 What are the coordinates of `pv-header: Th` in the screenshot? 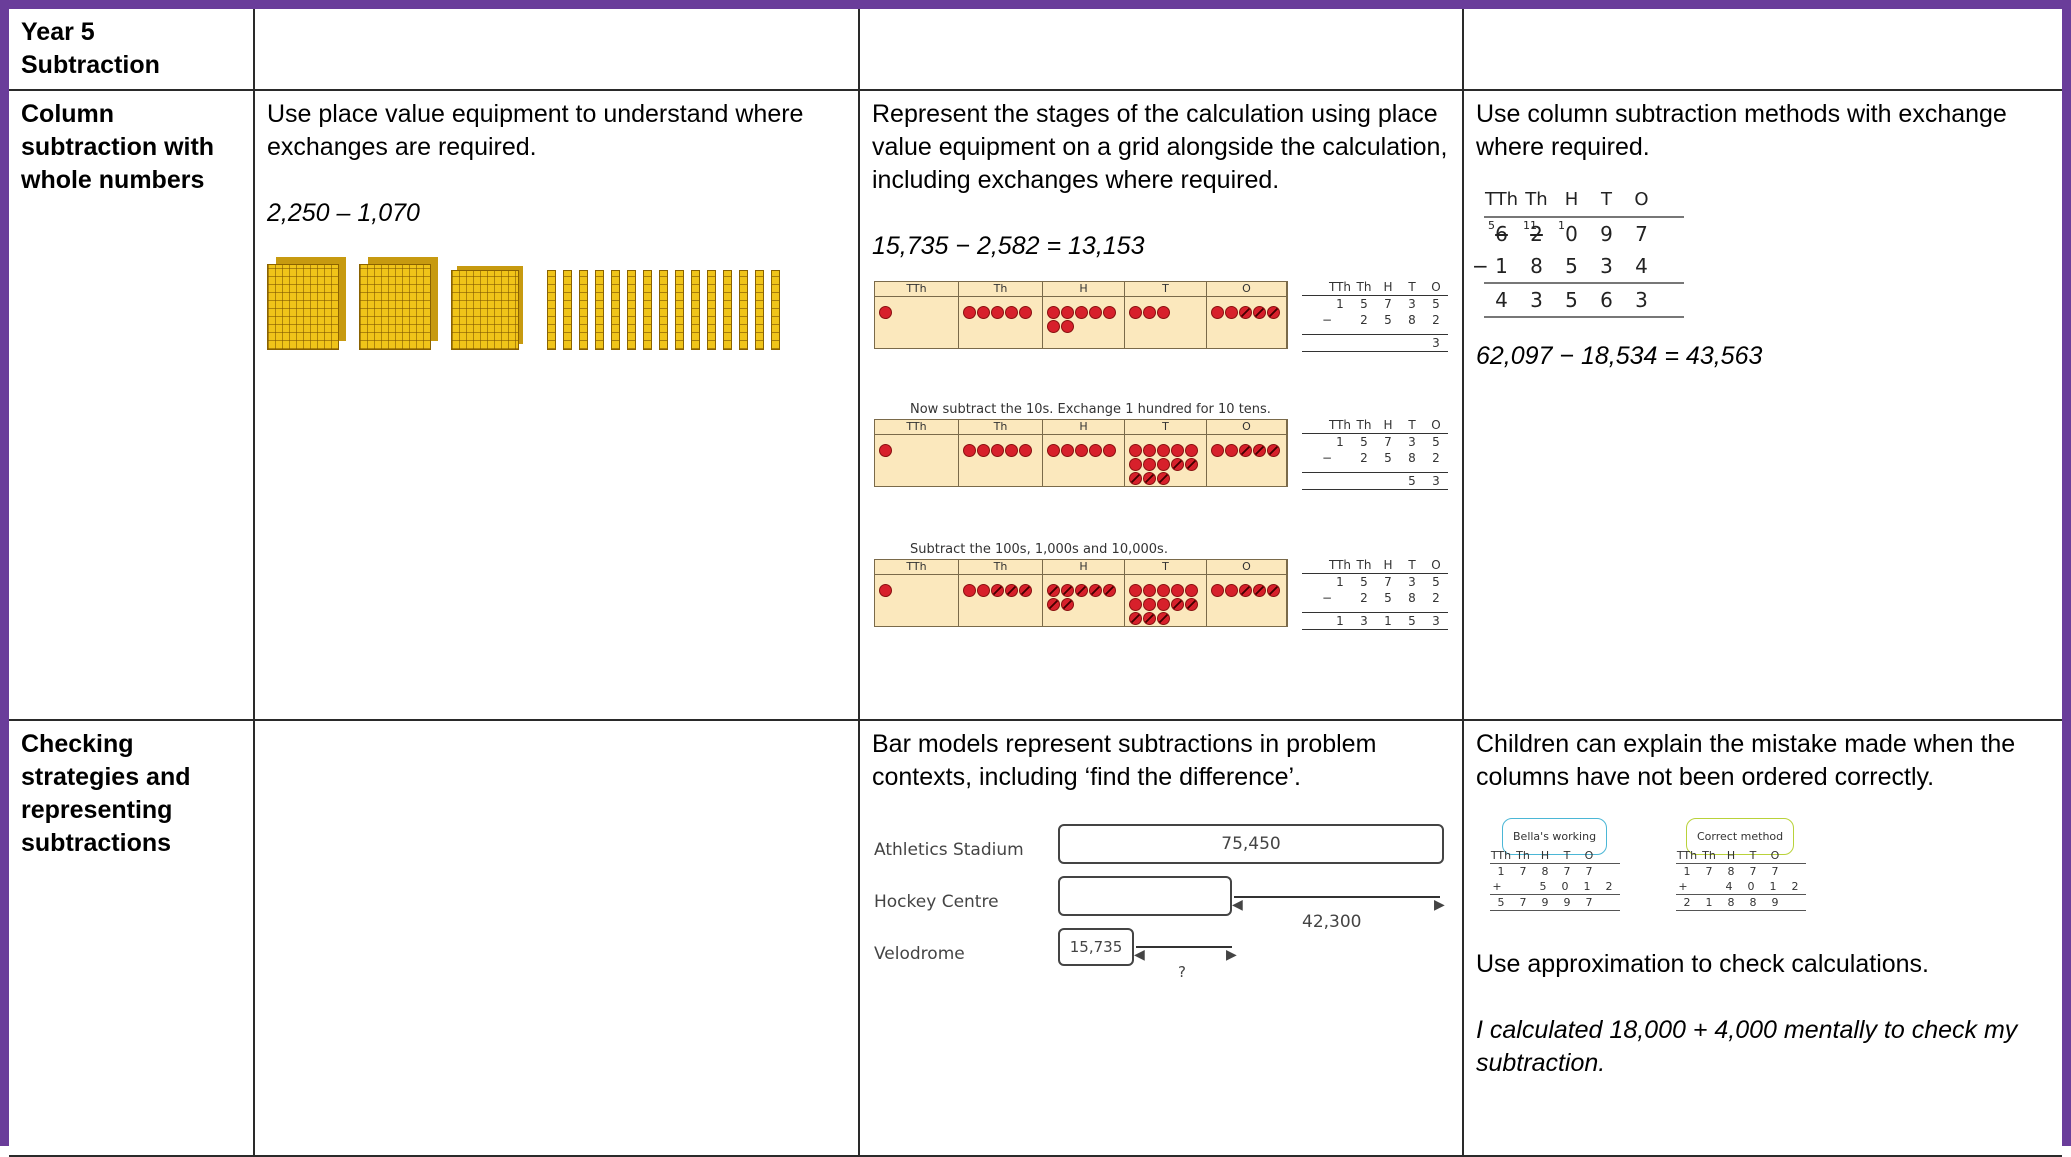 It's located at (1001, 289).